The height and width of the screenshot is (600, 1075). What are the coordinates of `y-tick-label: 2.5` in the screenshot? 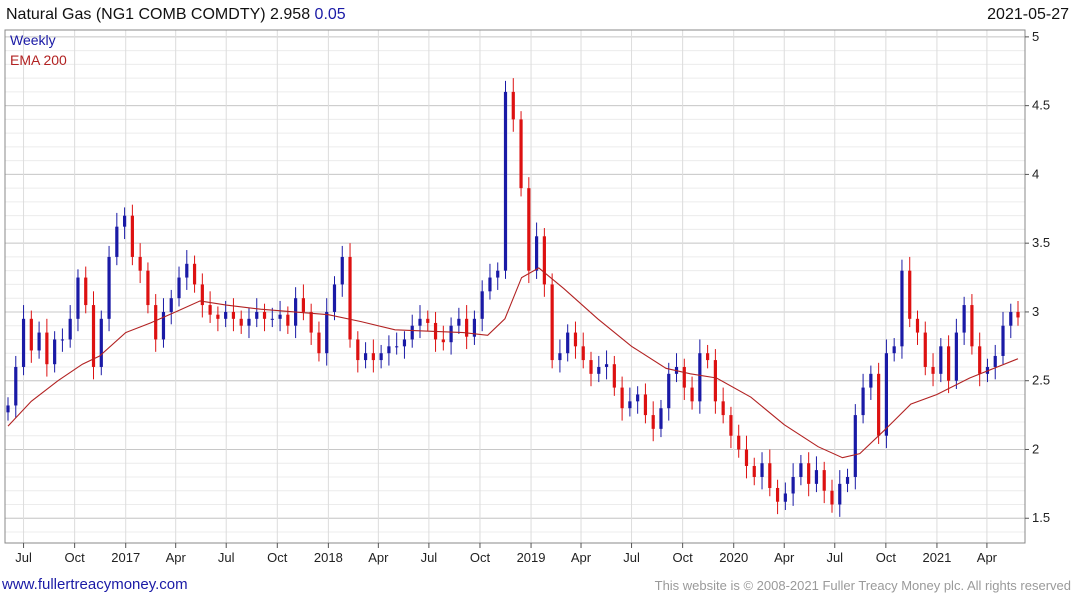 It's located at (1041, 380).